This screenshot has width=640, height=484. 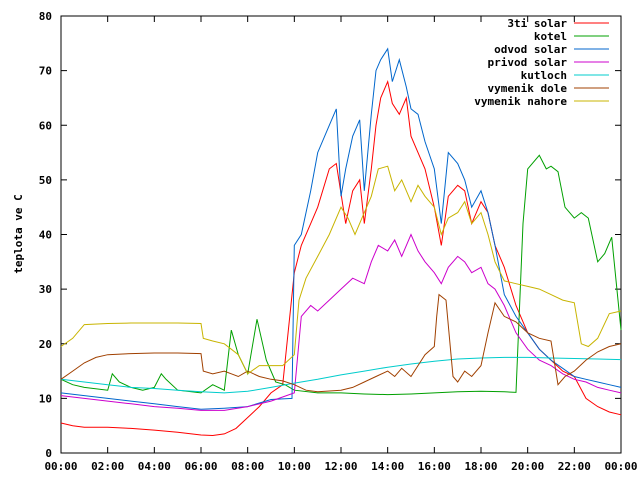 What do you see at coordinates (340, 466) in the screenshot?
I see `x-tick-label: 12:00` at bounding box center [340, 466].